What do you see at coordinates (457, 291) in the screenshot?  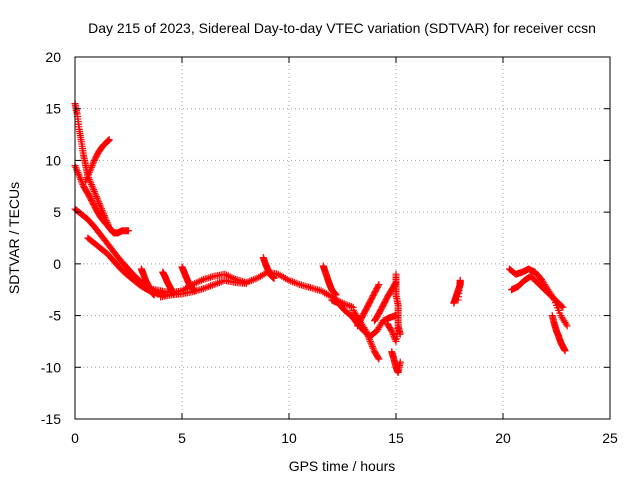 I see `series-arc-18h` at bounding box center [457, 291].